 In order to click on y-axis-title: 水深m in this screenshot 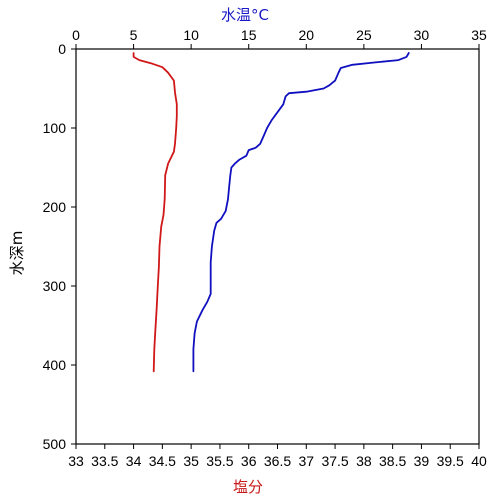, I will do `click(17, 253)`.